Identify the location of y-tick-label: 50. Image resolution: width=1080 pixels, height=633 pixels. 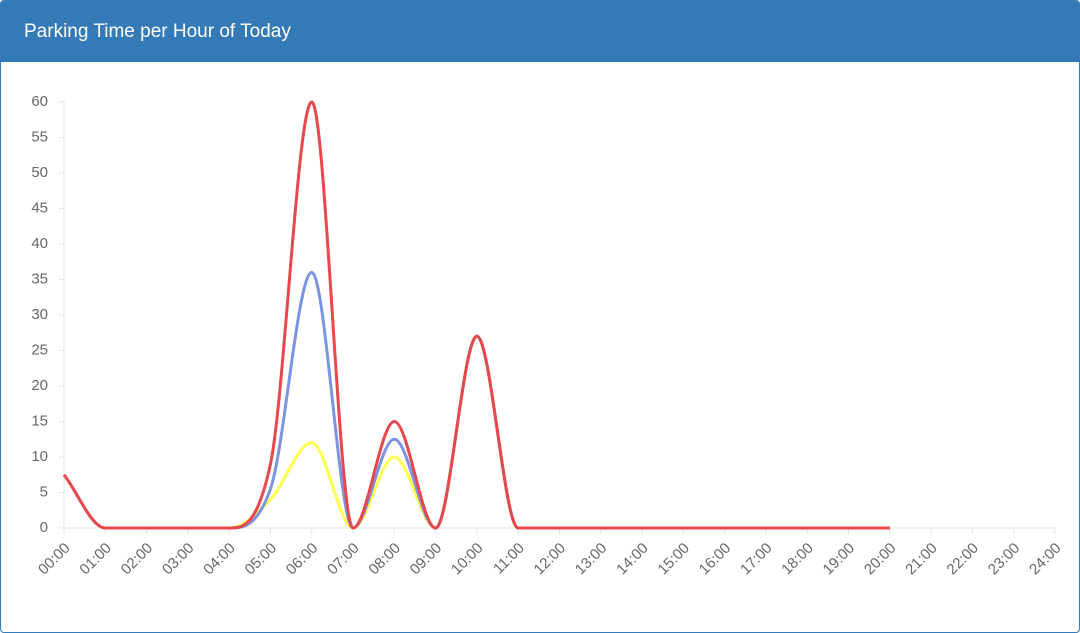
(39, 172).